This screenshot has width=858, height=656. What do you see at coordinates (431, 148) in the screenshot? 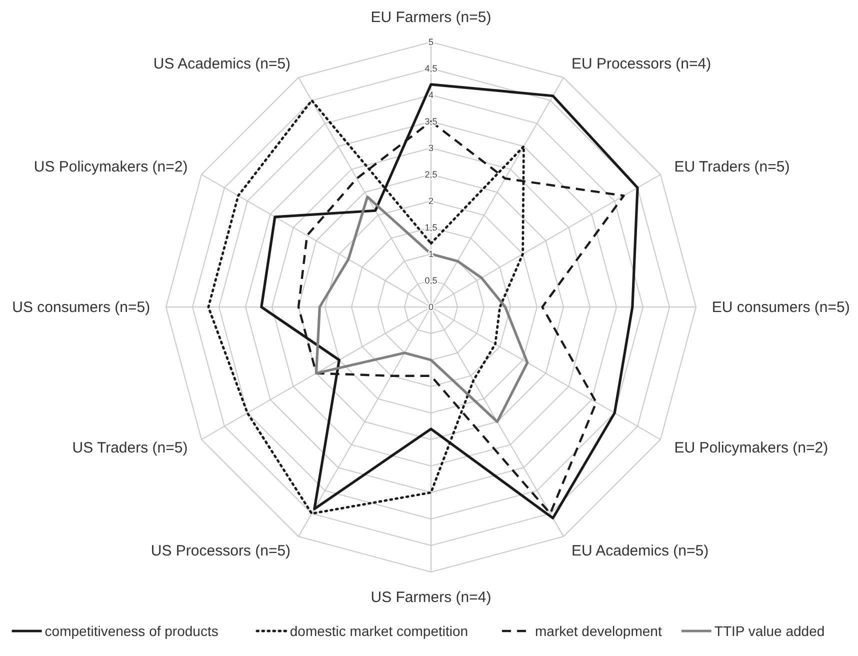
I see `y-tick-label: 3` at bounding box center [431, 148].